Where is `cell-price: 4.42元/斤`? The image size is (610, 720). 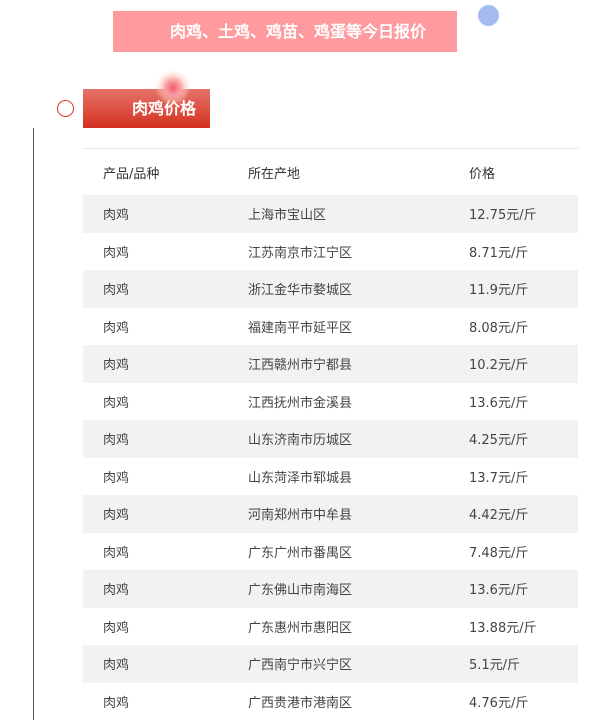
cell-price: 4.42元/斤 is located at coordinates (499, 516).